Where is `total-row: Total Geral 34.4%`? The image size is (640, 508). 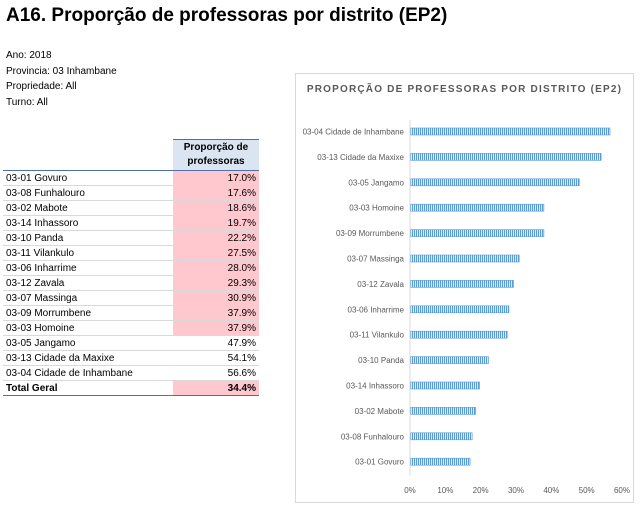
total-row: Total Geral 34.4% is located at coordinates (131, 388).